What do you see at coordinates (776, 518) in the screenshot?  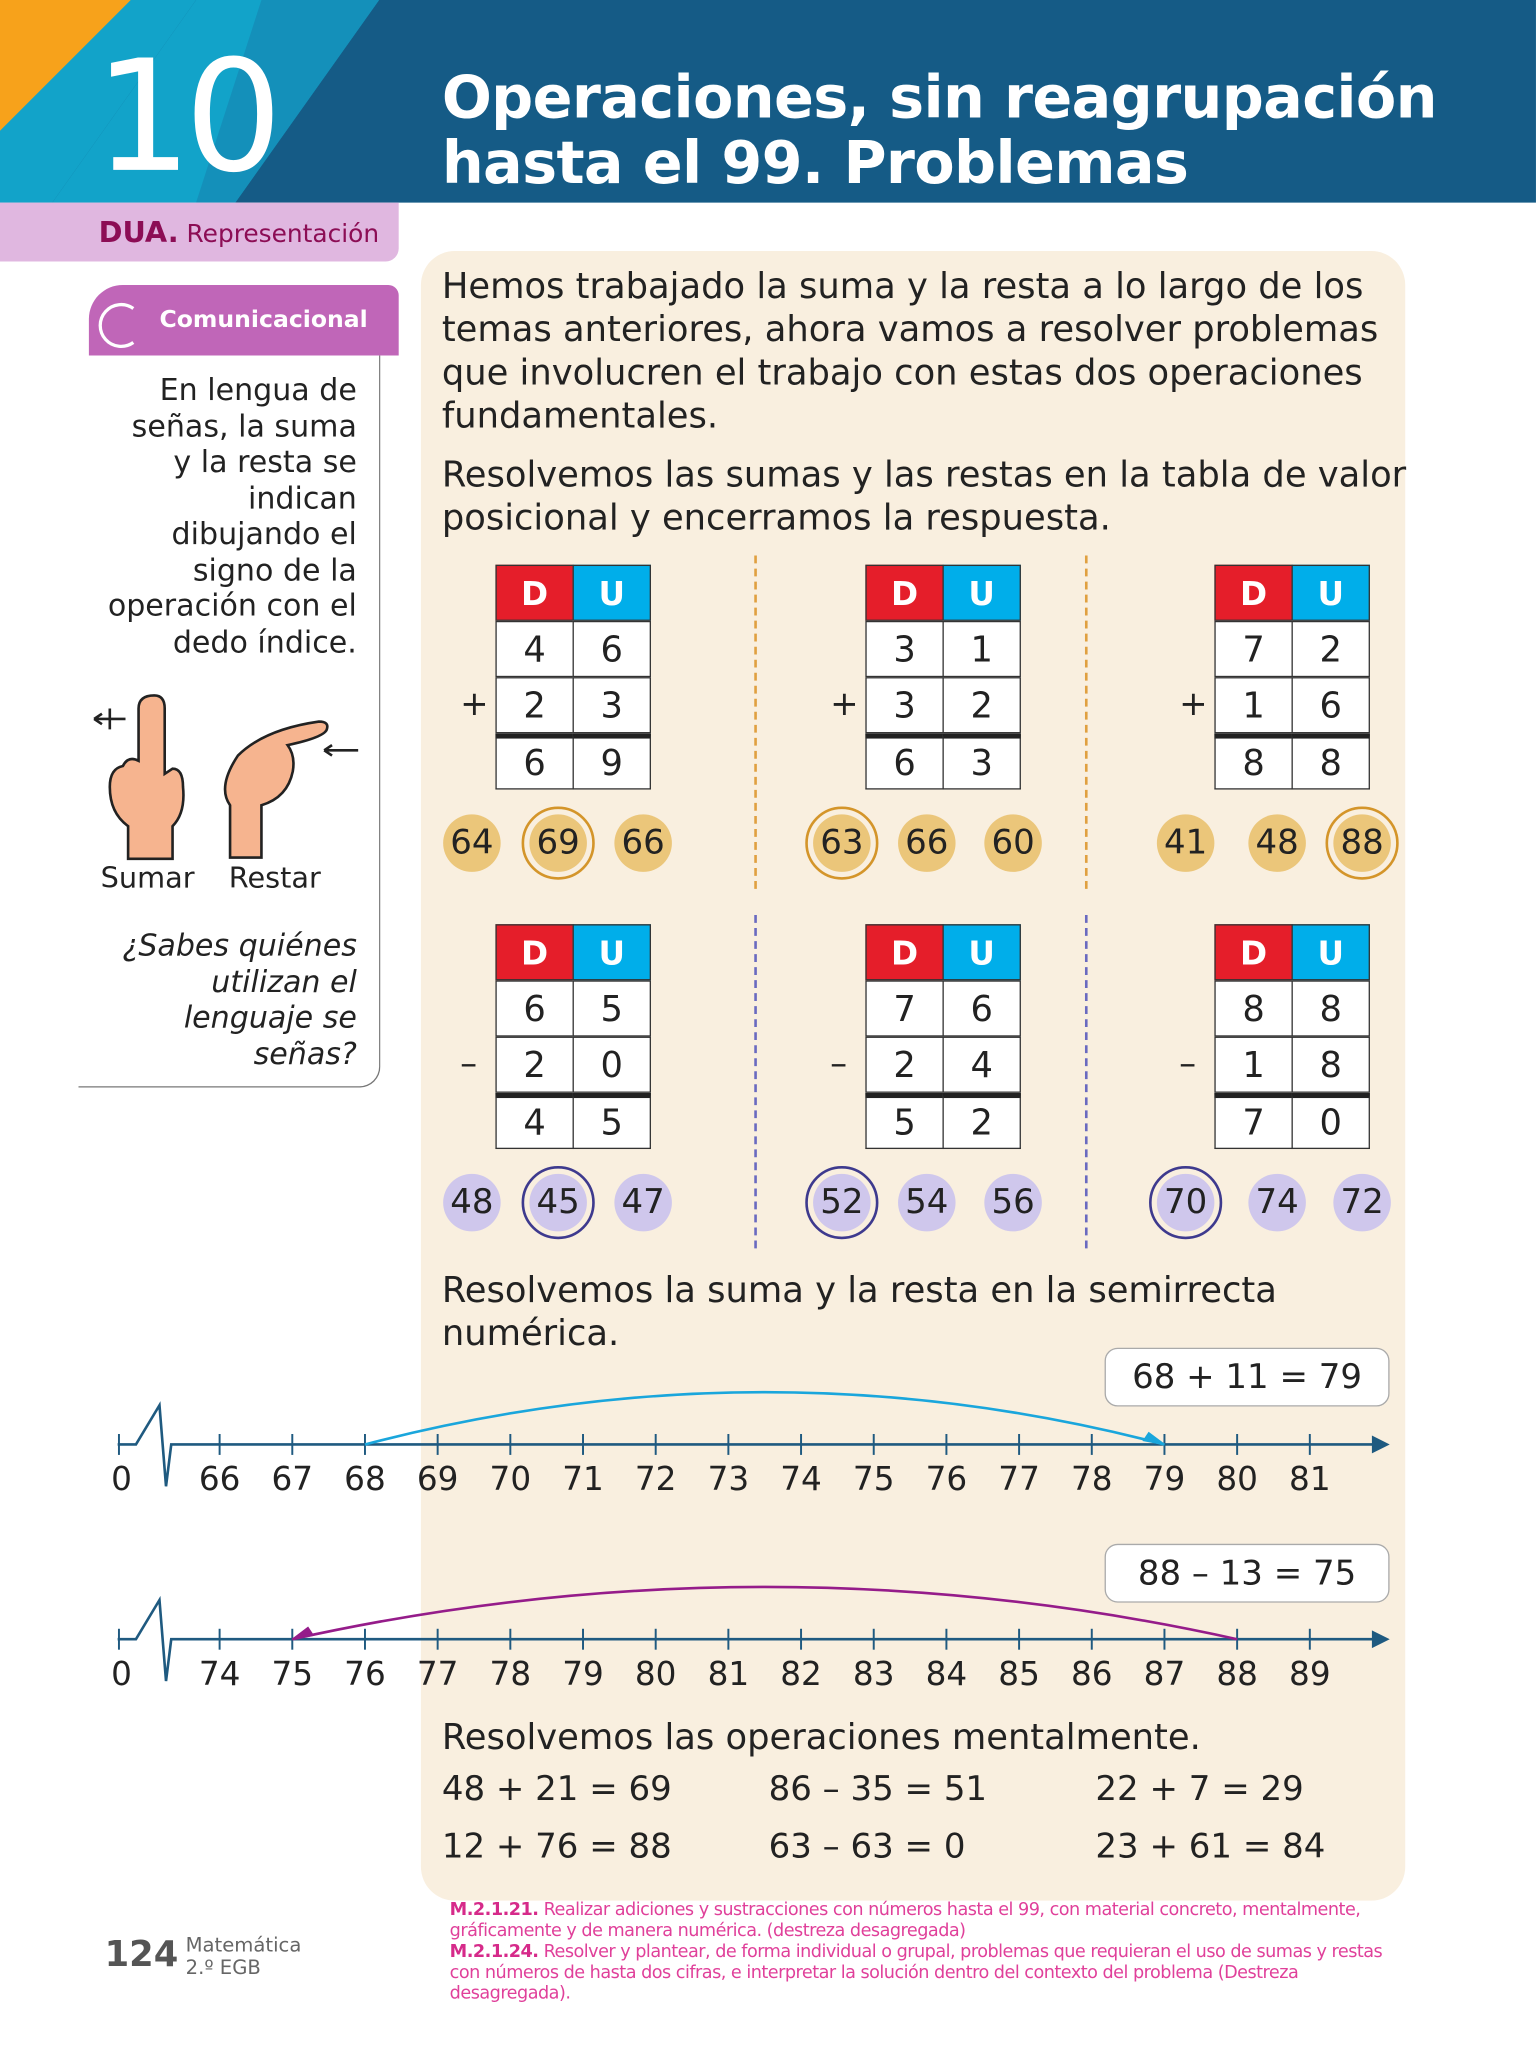 I see `text-line: posicional y encerramos la respuesta.` at bounding box center [776, 518].